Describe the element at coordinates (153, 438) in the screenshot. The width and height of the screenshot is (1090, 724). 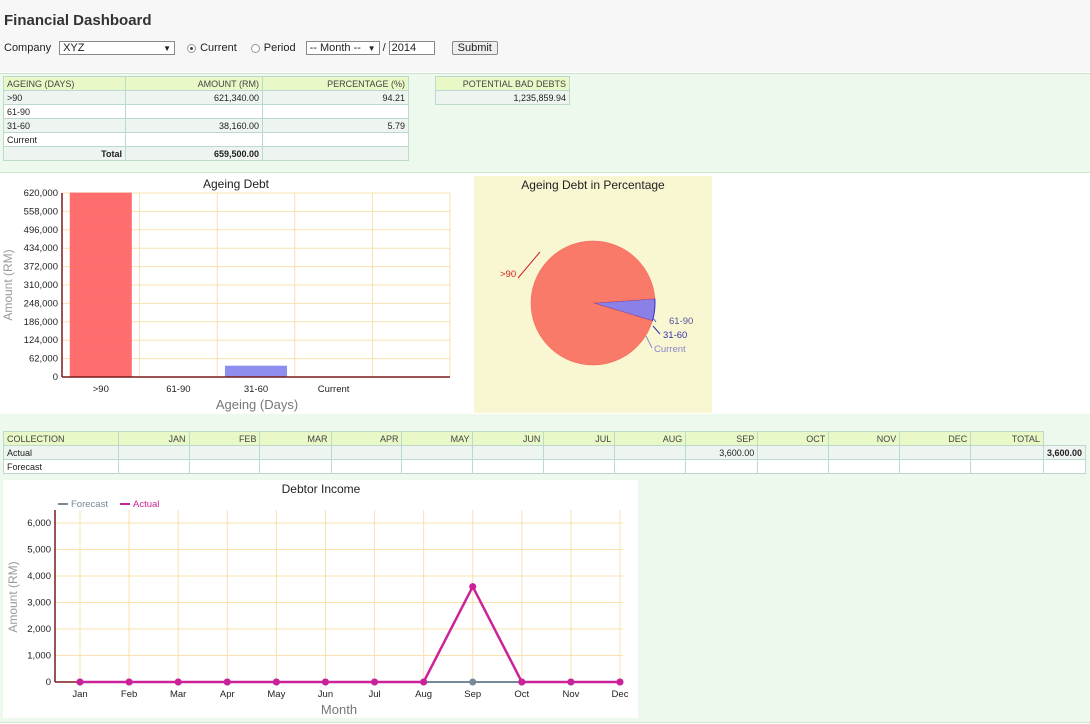
I see `month-header: JAN` at that location.